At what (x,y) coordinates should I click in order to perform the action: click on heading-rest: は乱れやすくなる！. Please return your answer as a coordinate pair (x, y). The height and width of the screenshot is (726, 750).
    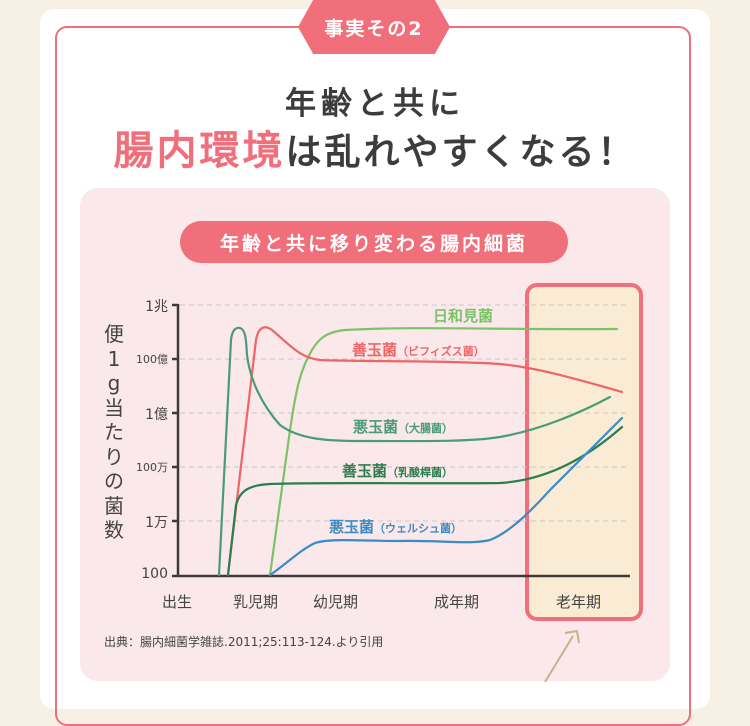
    Looking at the image, I should click on (461, 152).